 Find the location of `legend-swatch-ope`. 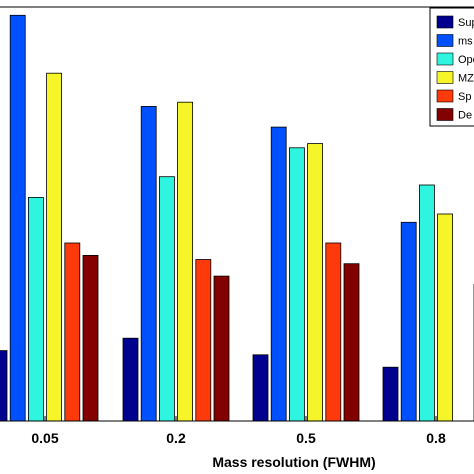

legend-swatch-ope is located at coordinates (445, 59).